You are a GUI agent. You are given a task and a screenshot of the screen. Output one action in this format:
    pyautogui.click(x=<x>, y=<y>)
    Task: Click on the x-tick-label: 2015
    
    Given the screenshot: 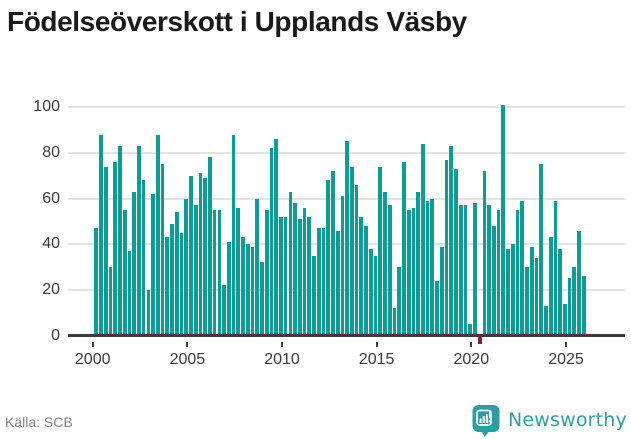 What is the action you would take?
    pyautogui.click(x=376, y=359)
    